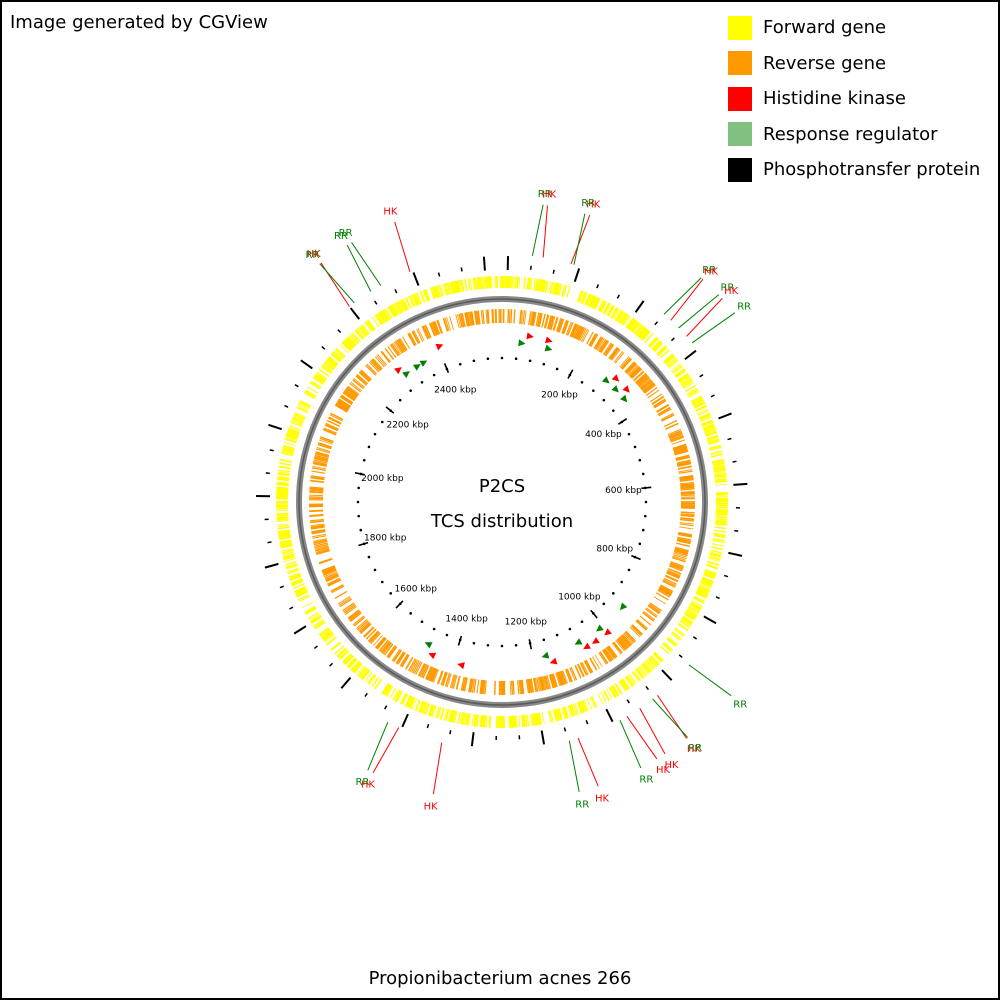  Describe the element at coordinates (740, 169) in the screenshot. I see `legend-swatch` at that location.